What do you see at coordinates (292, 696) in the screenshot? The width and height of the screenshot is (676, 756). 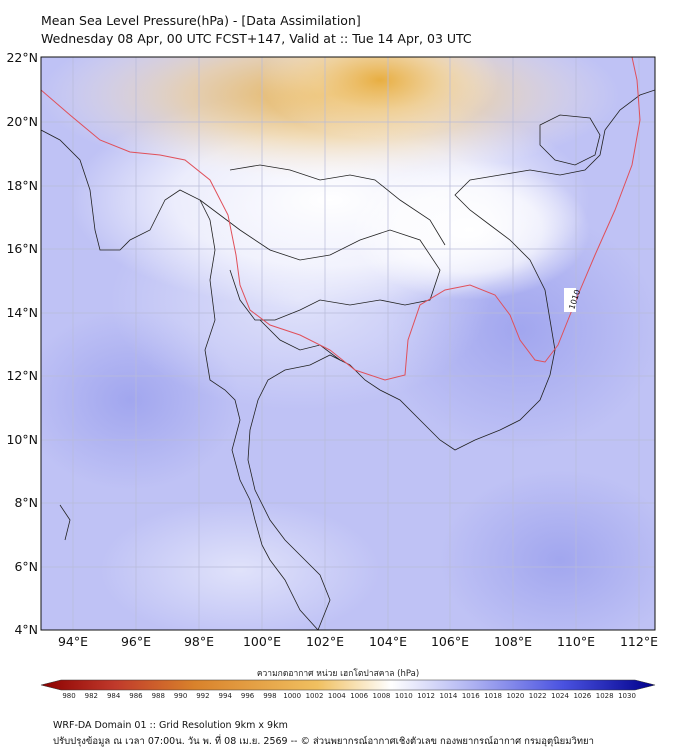 I see `colorbar-tick-label: 1000` at bounding box center [292, 696].